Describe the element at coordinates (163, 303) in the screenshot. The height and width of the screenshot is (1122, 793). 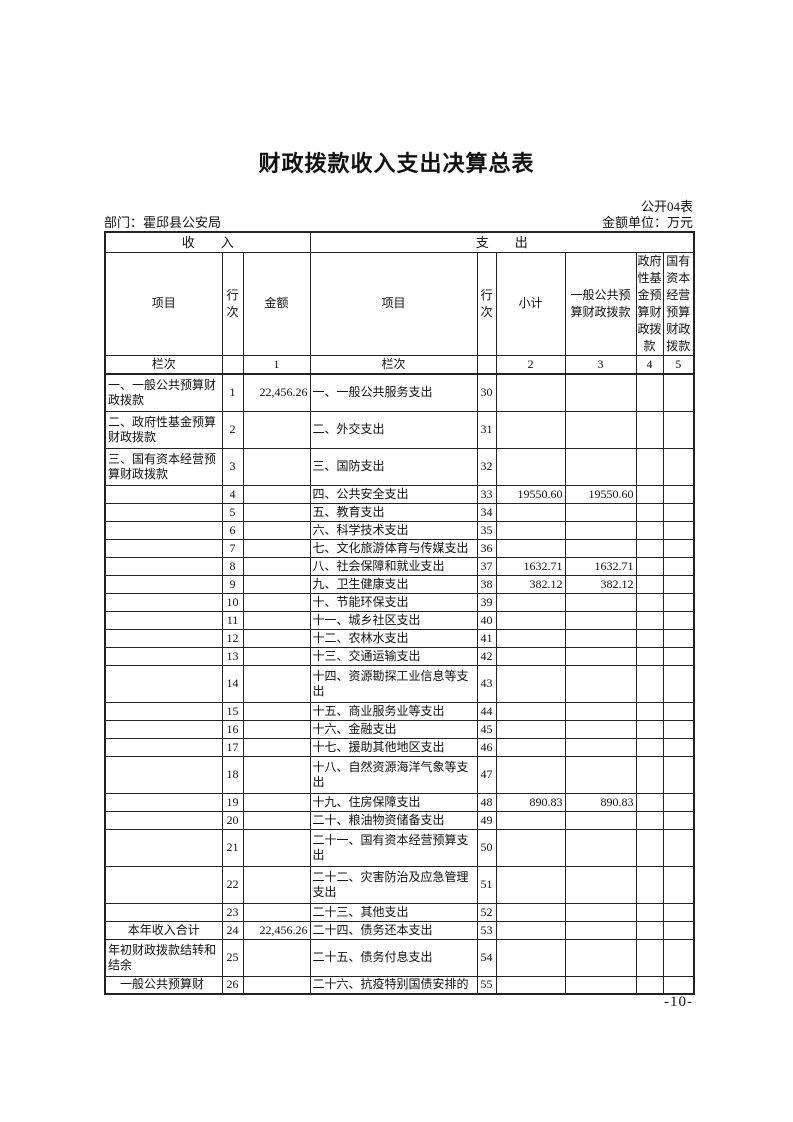
I see `header-income-item: 项目` at that location.